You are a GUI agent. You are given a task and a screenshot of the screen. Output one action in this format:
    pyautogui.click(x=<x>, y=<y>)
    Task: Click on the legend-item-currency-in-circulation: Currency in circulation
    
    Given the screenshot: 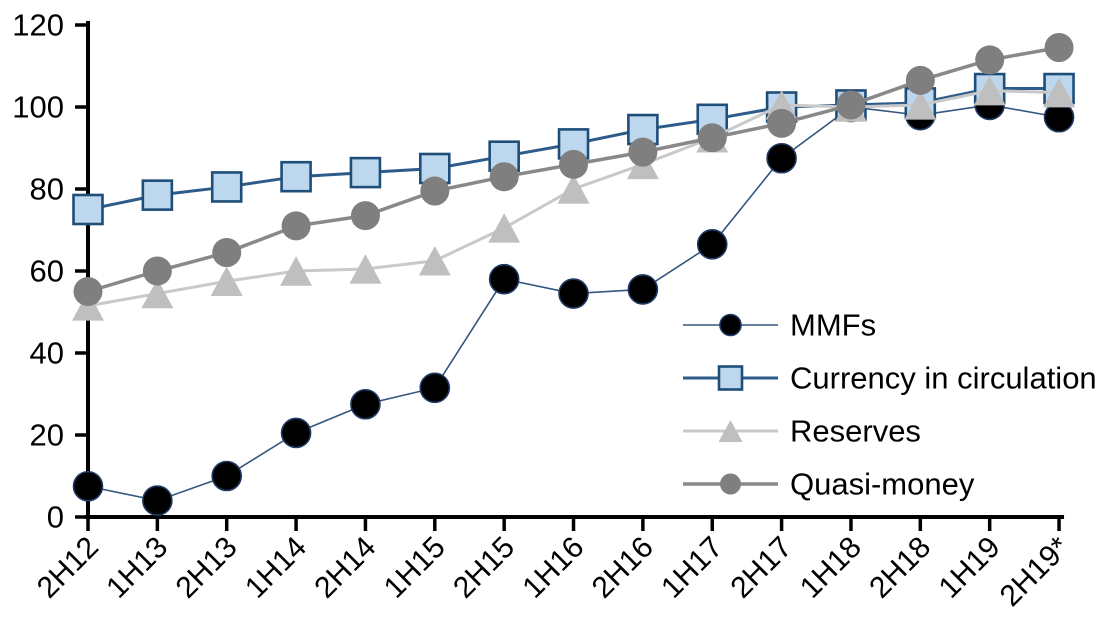 What is the action you would take?
    pyautogui.click(x=890, y=378)
    